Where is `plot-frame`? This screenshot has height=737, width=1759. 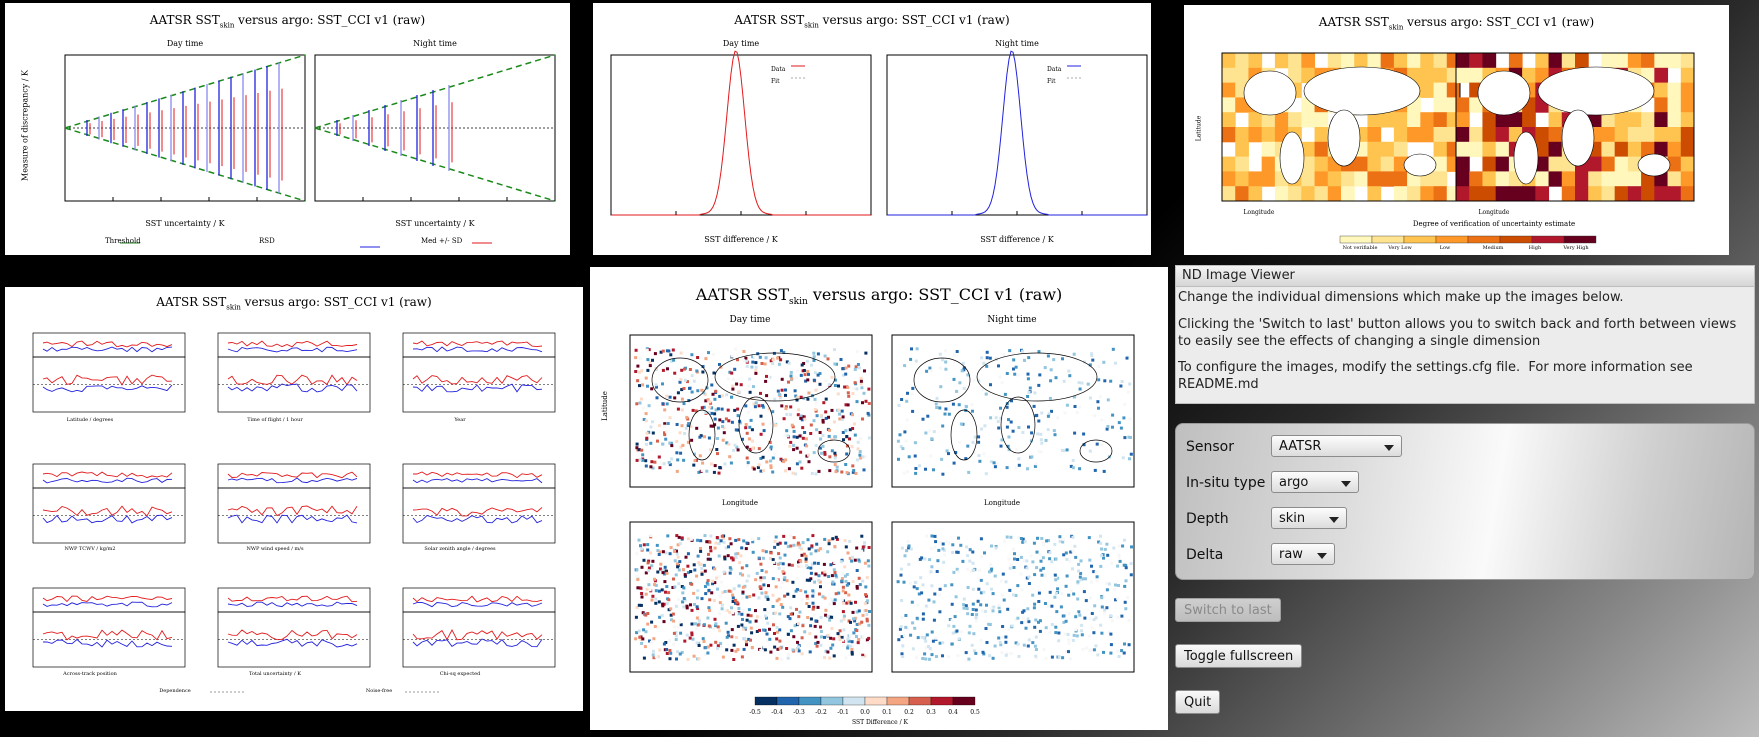
plot-frame is located at coordinates (751, 597).